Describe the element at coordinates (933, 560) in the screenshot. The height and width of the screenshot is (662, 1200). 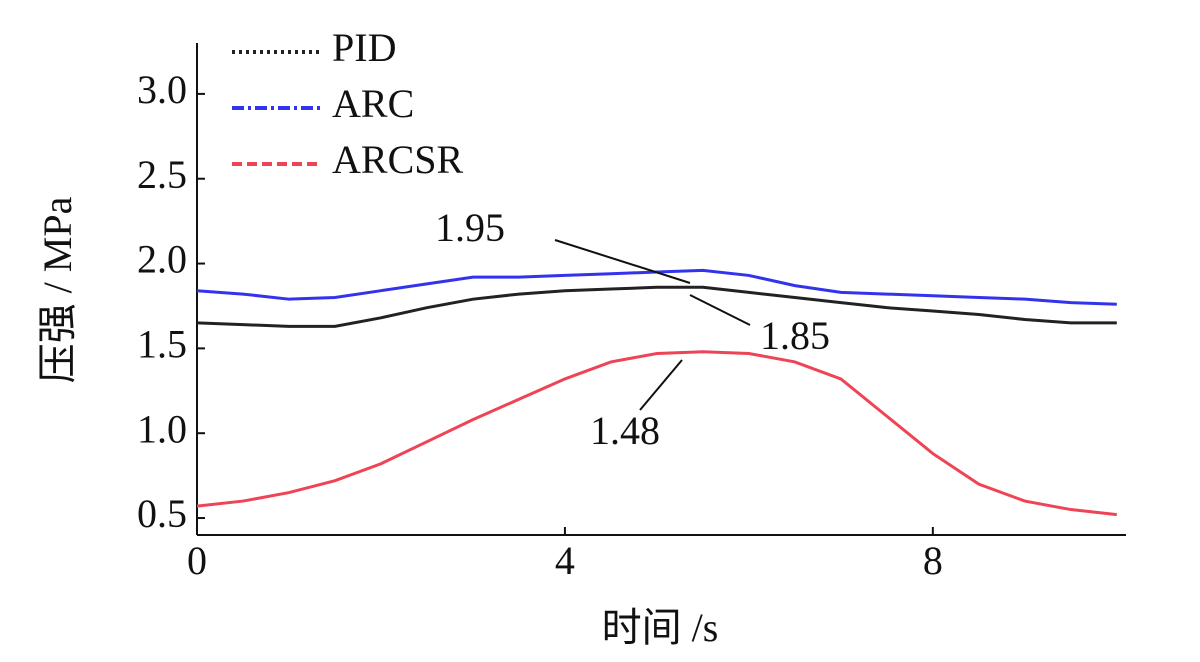
I see `x-tick-label: 8` at that location.